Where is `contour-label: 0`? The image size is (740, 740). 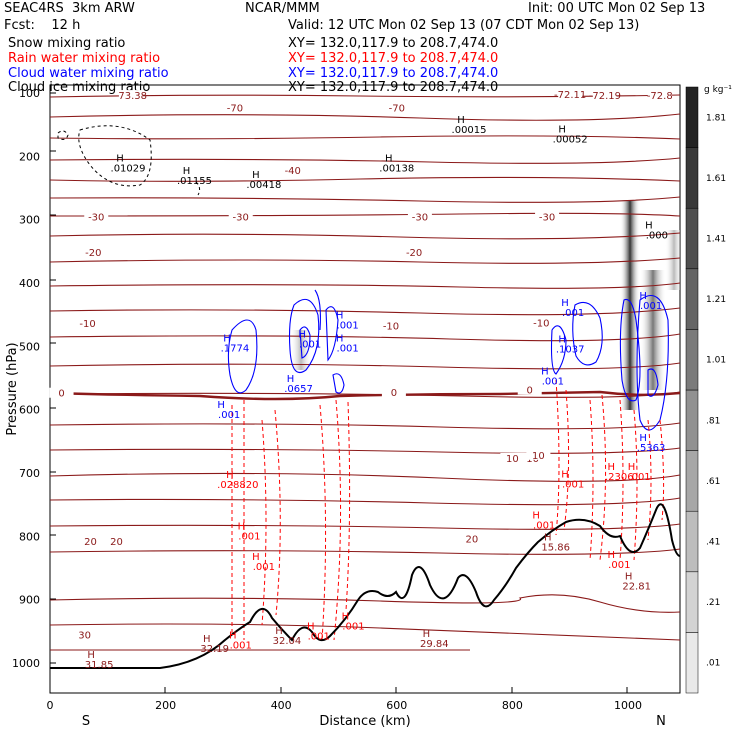 contour-label: 0 is located at coordinates (530, 391).